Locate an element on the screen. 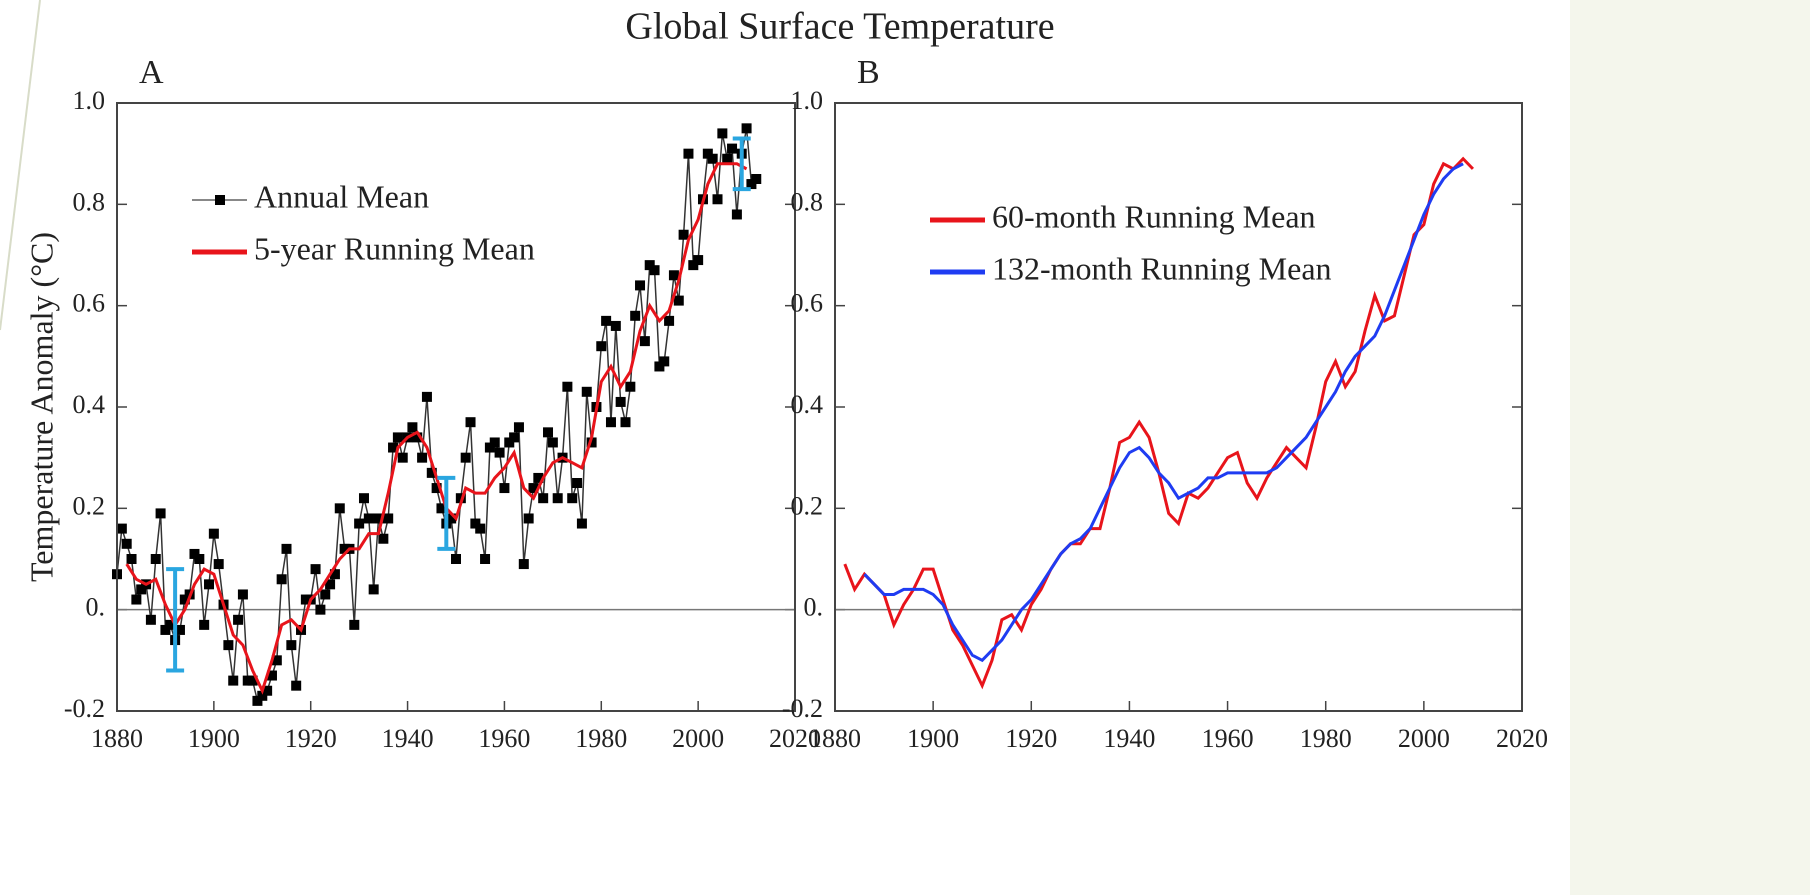 This screenshot has width=1810, height=895. x-tick-label: 1920 is located at coordinates (1031, 738).